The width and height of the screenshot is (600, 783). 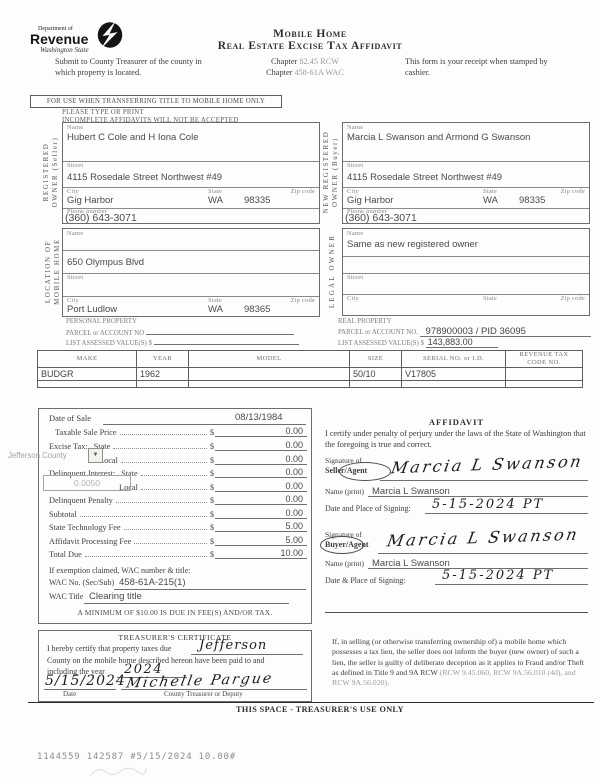 I want to click on logo-revenue-text: Revenue, so click(x=59, y=39).